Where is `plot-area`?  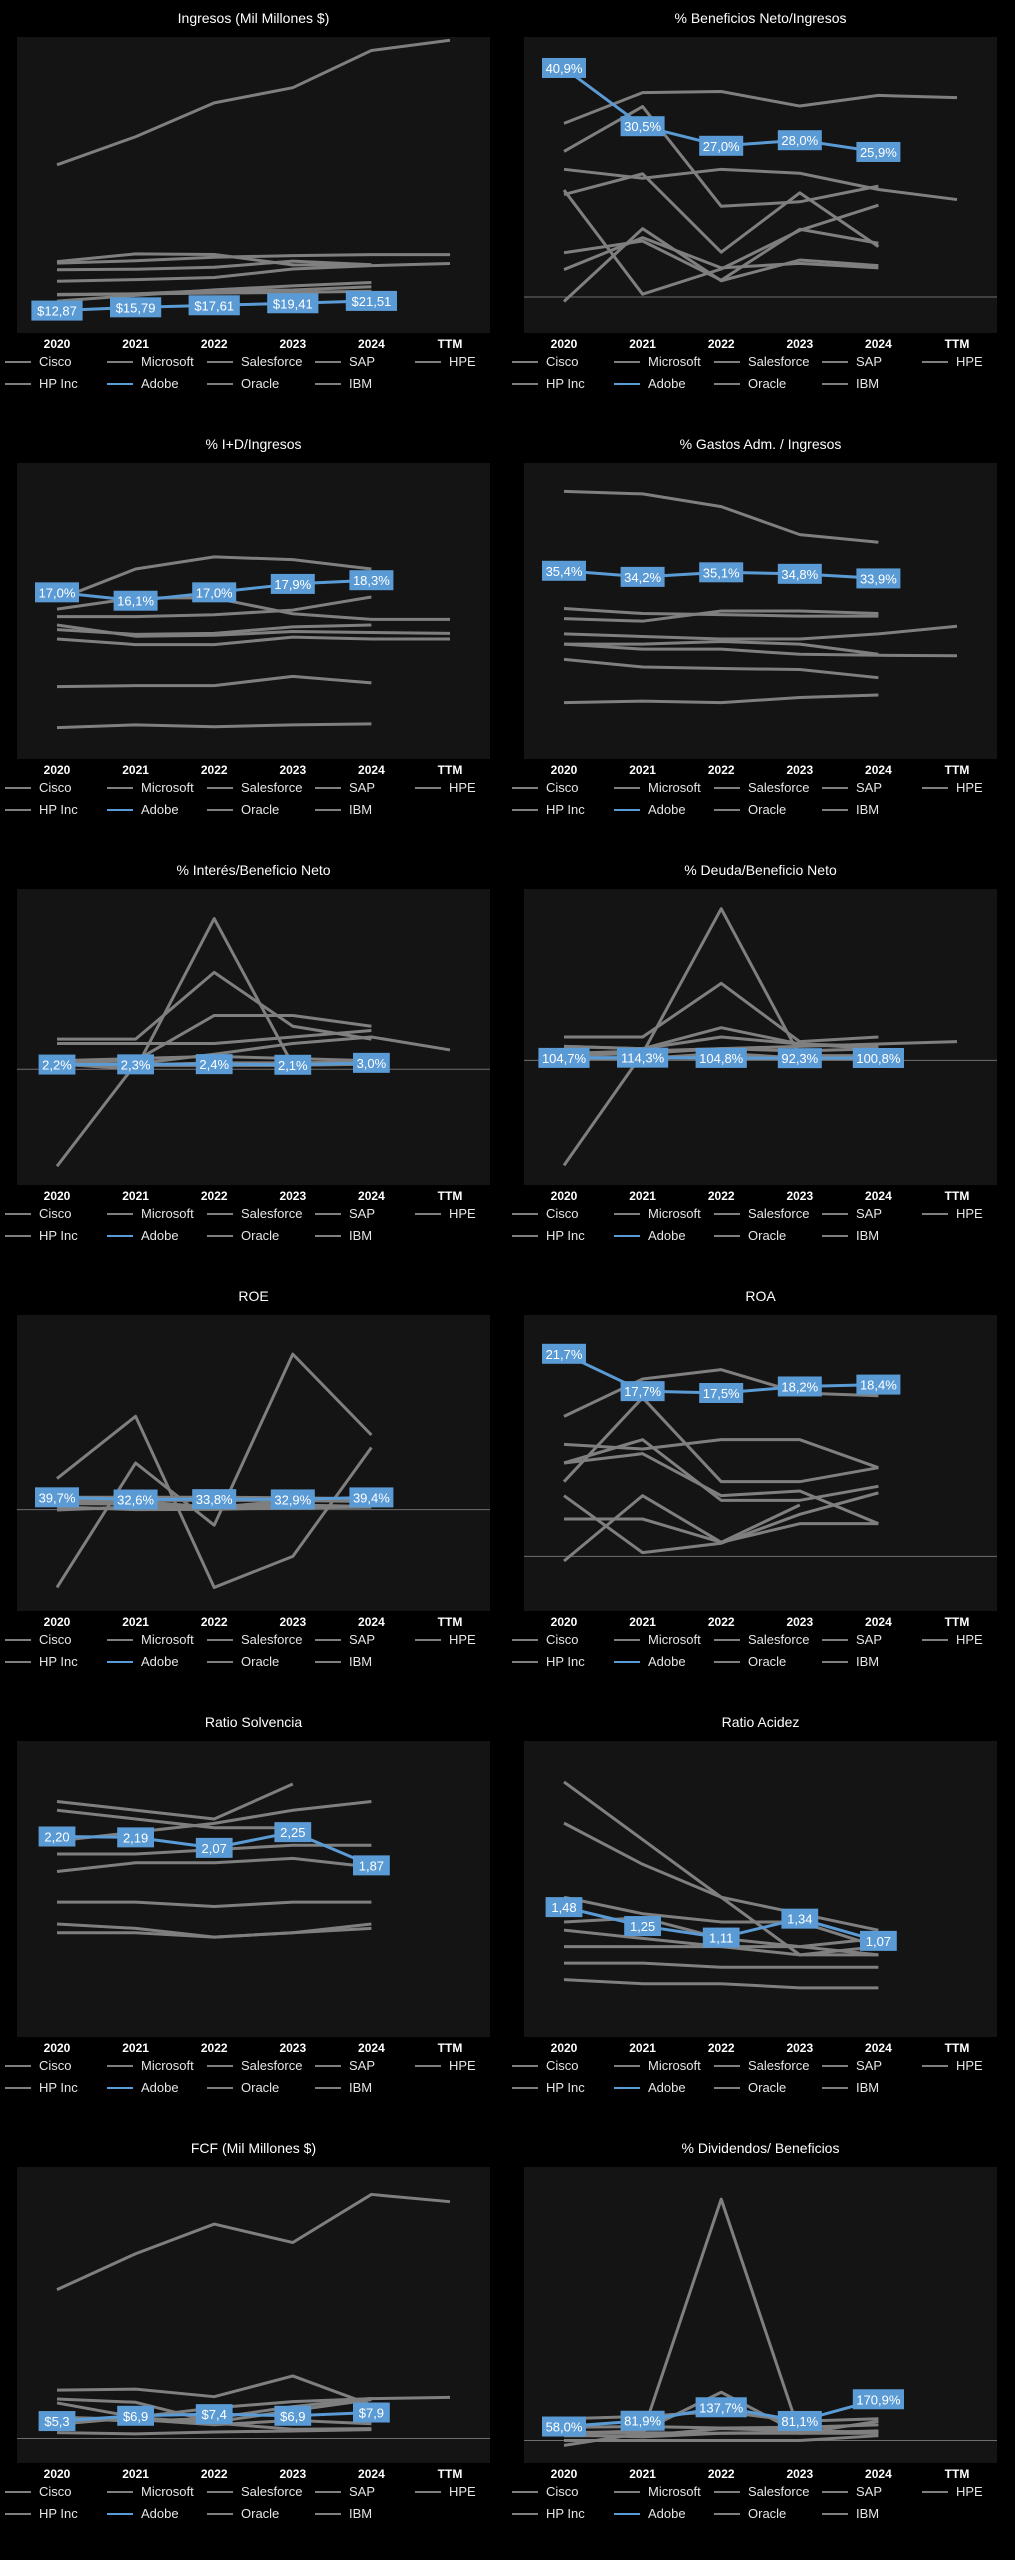
plot-area is located at coordinates (253, 185).